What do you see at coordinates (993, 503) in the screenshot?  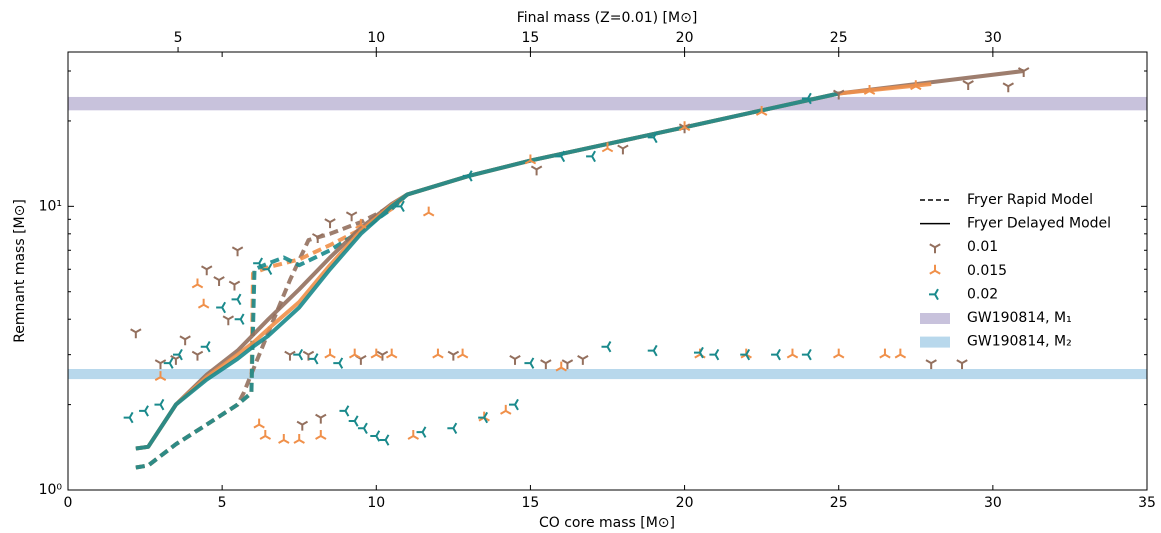 I see `x-tick-label: 30` at bounding box center [993, 503].